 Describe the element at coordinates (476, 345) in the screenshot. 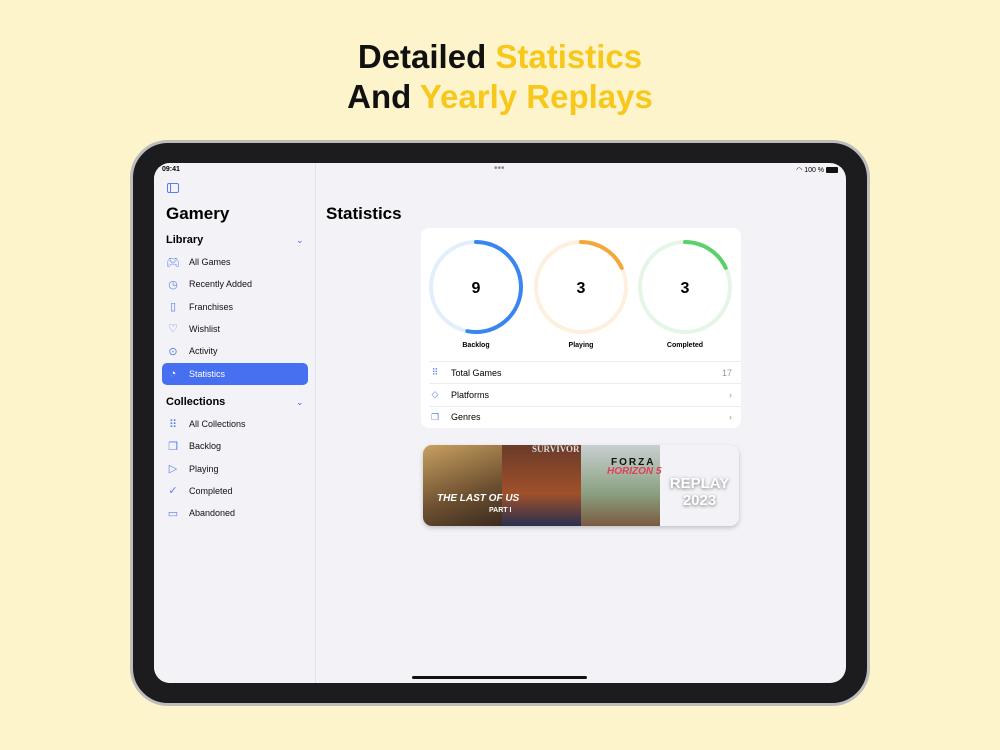

I see `ring-label: Backlog` at that location.